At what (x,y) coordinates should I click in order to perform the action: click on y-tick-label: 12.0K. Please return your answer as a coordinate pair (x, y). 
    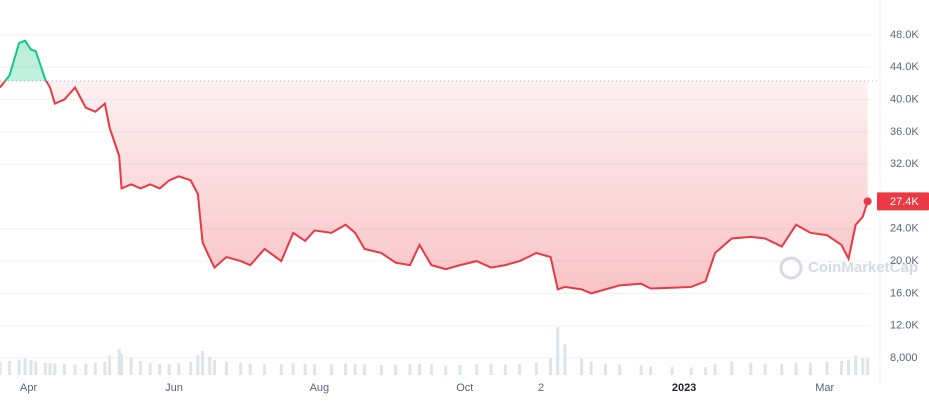
    Looking at the image, I should click on (904, 326).